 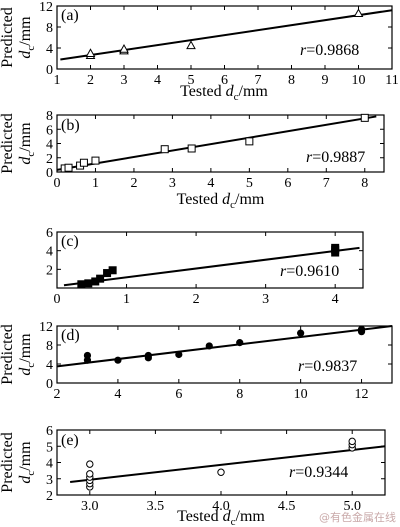 I want to click on correlation-label: r=0.9868, so click(x=329, y=50).